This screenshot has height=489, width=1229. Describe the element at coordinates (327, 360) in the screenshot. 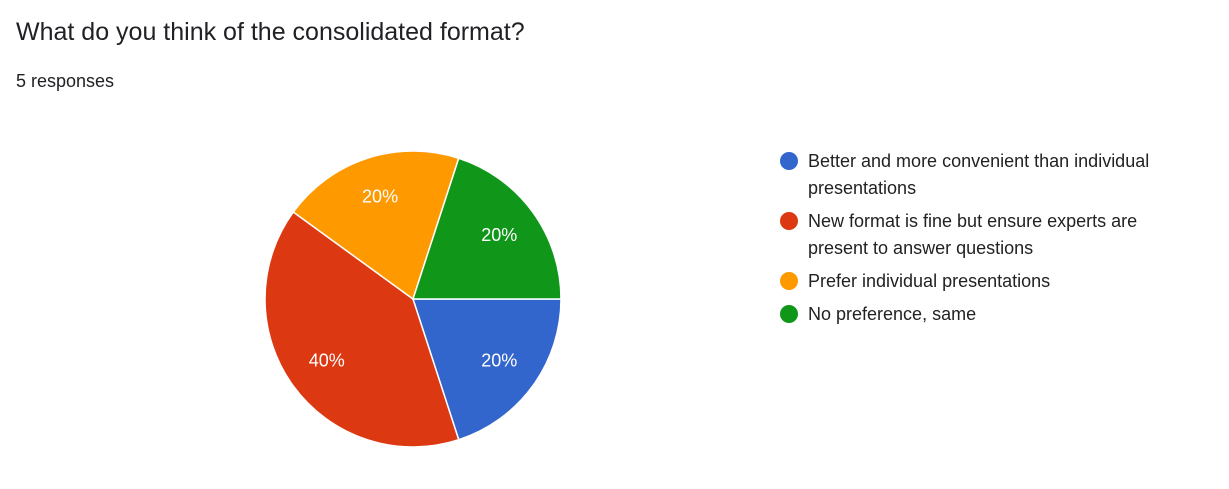

I see `slice-label: 40%` at that location.